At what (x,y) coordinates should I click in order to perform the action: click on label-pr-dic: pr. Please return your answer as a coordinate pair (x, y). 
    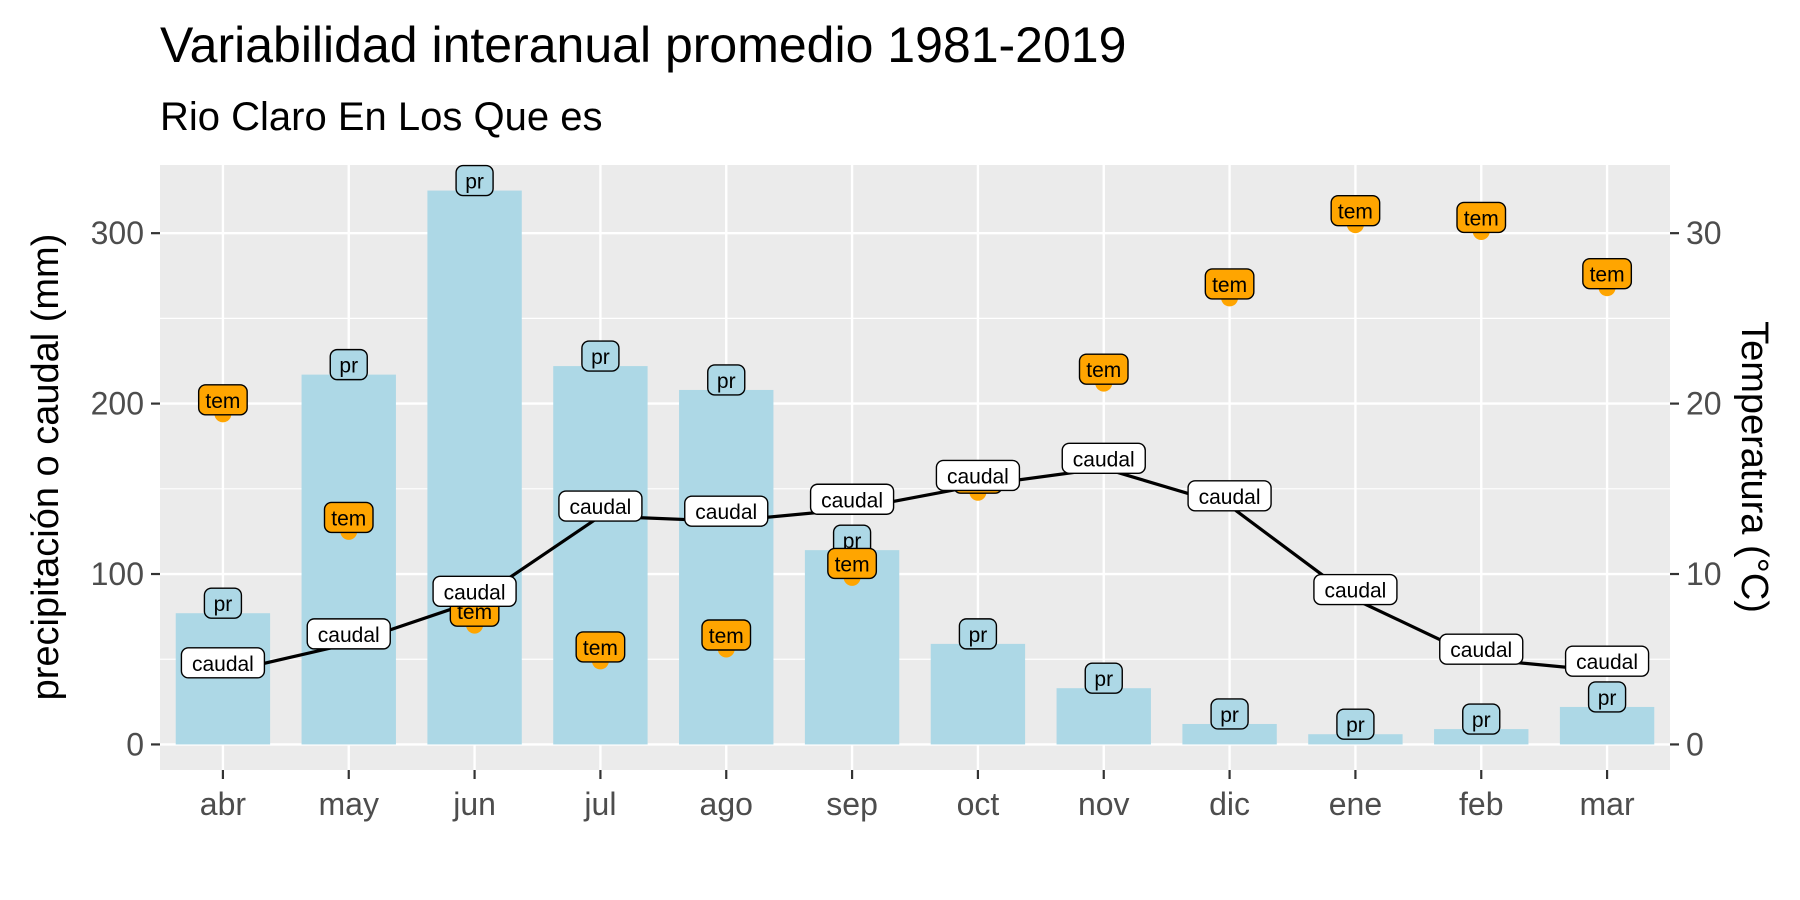
    Looking at the image, I should click on (1229, 714).